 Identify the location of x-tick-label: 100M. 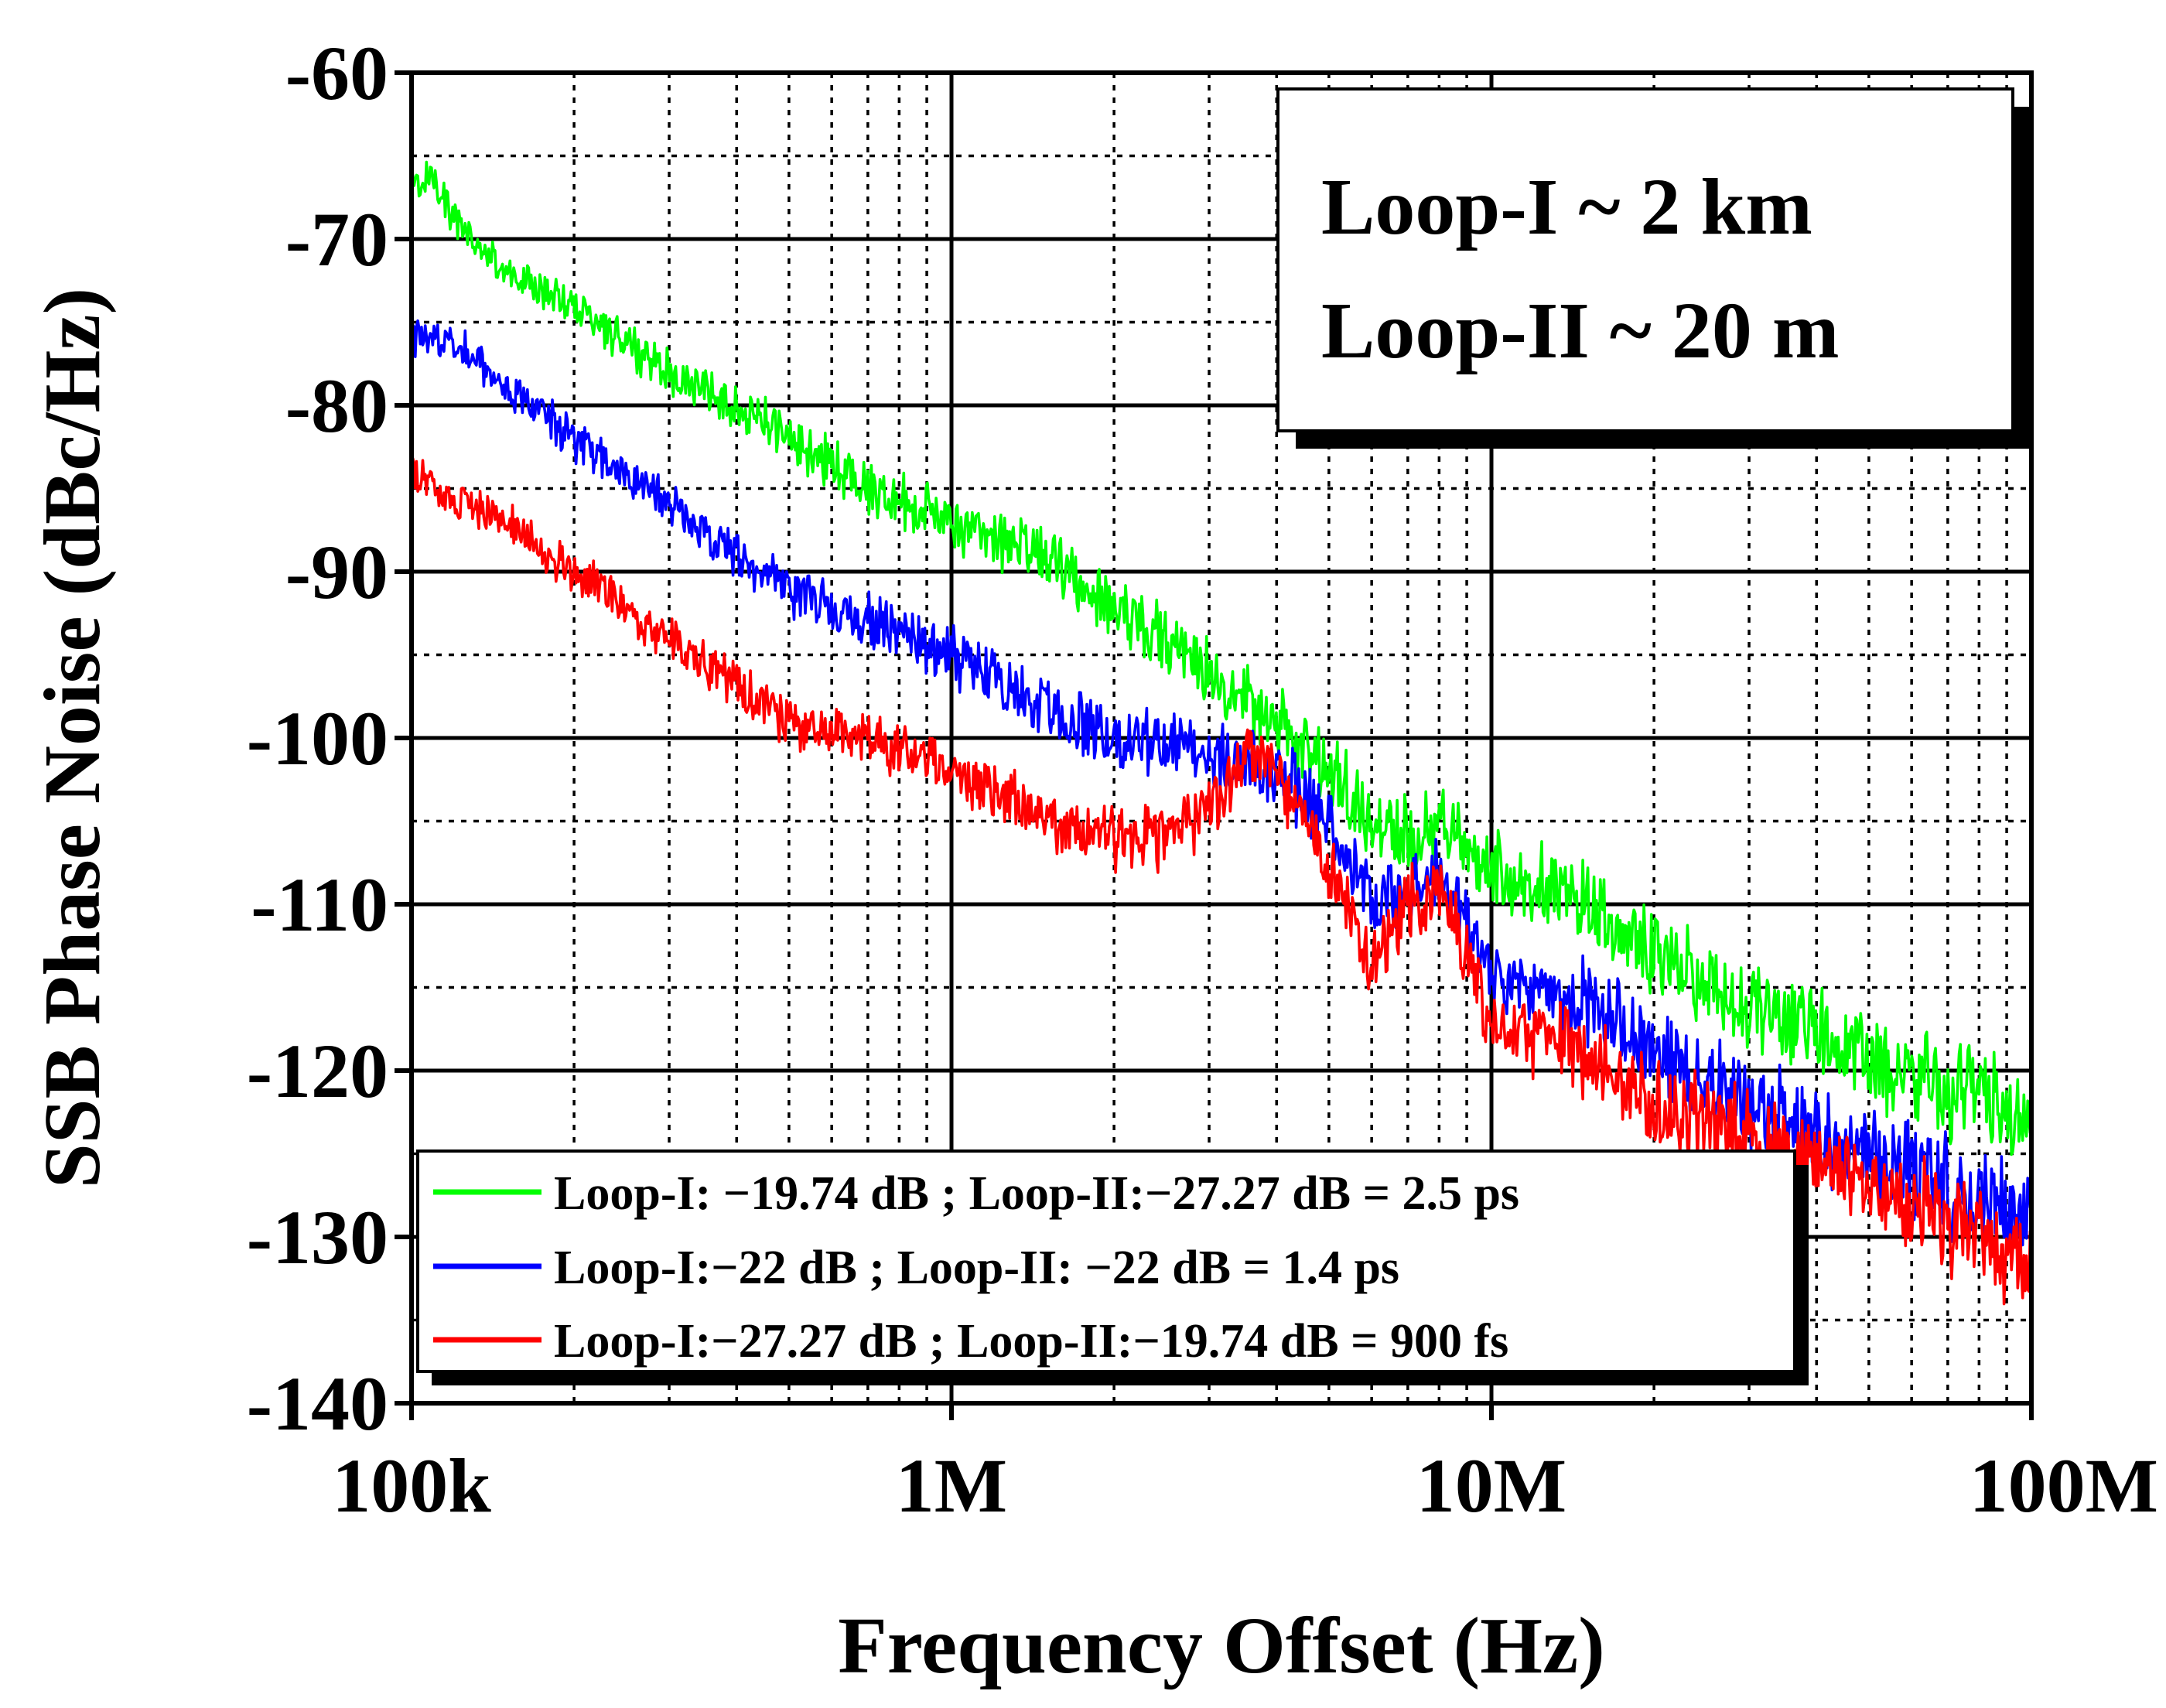
(2064, 1486).